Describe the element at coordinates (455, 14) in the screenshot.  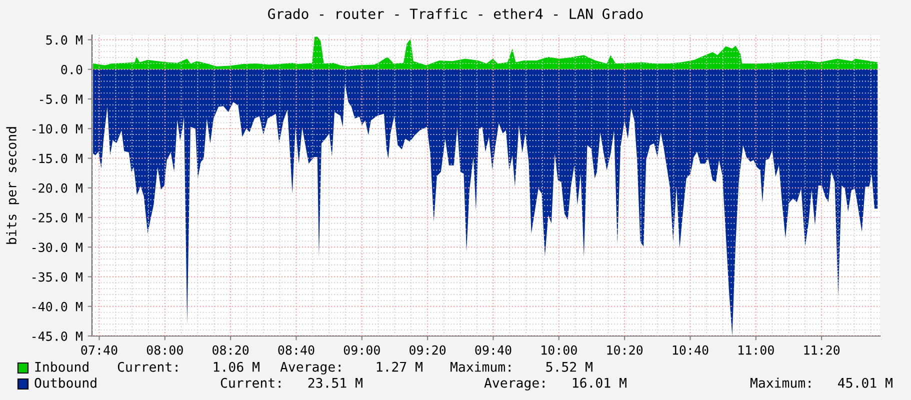
I see `chart-title: Grado - router - Traffic - ether4 - LAN Grado` at that location.